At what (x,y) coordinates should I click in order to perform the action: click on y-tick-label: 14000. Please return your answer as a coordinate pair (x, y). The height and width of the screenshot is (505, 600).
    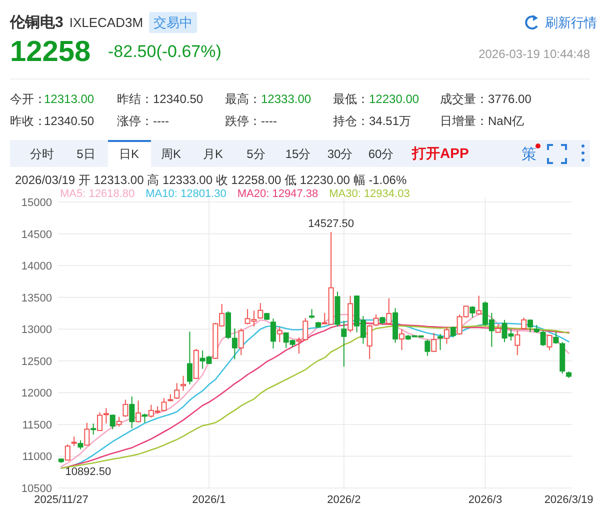
    Looking at the image, I should click on (36, 266).